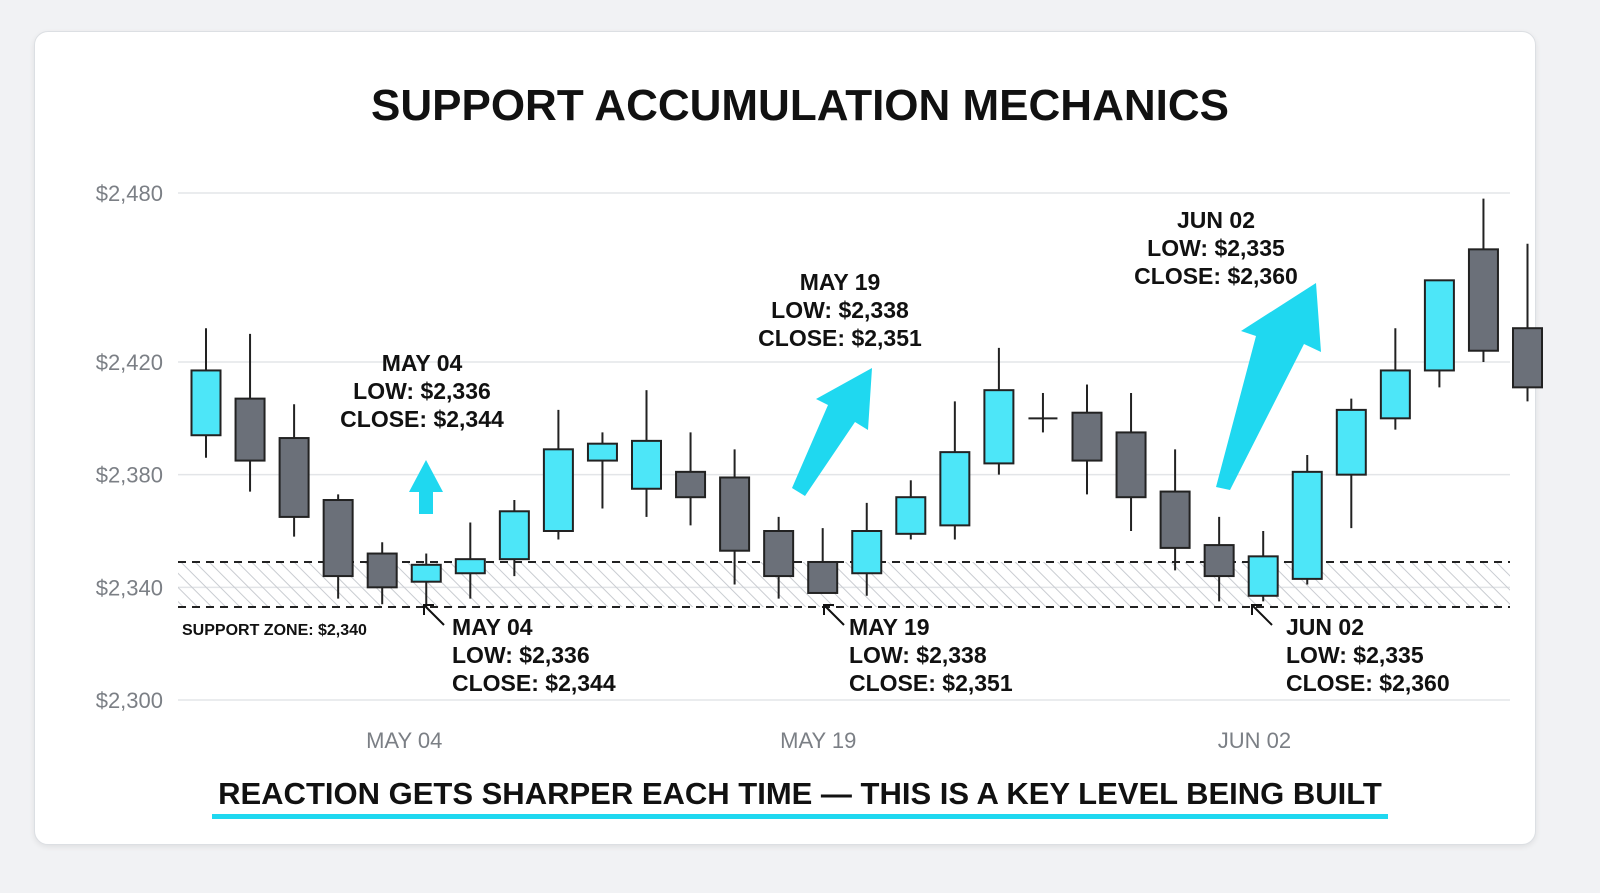 The width and height of the screenshot is (1600, 893). I want to click on annotation-below-line: MAY 19, so click(889, 627).